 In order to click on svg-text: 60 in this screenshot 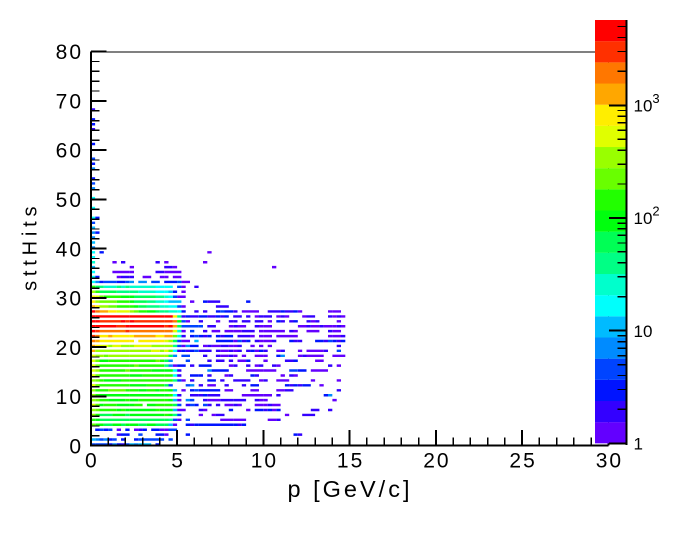, I will do `click(69, 151)`.